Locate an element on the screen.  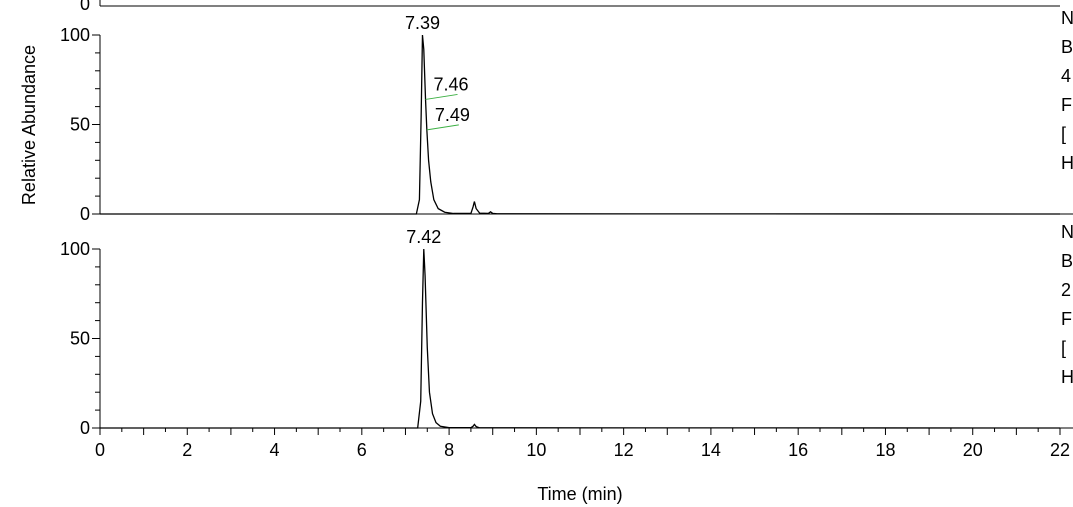
x-tick-label: 16 is located at coordinates (798, 450).